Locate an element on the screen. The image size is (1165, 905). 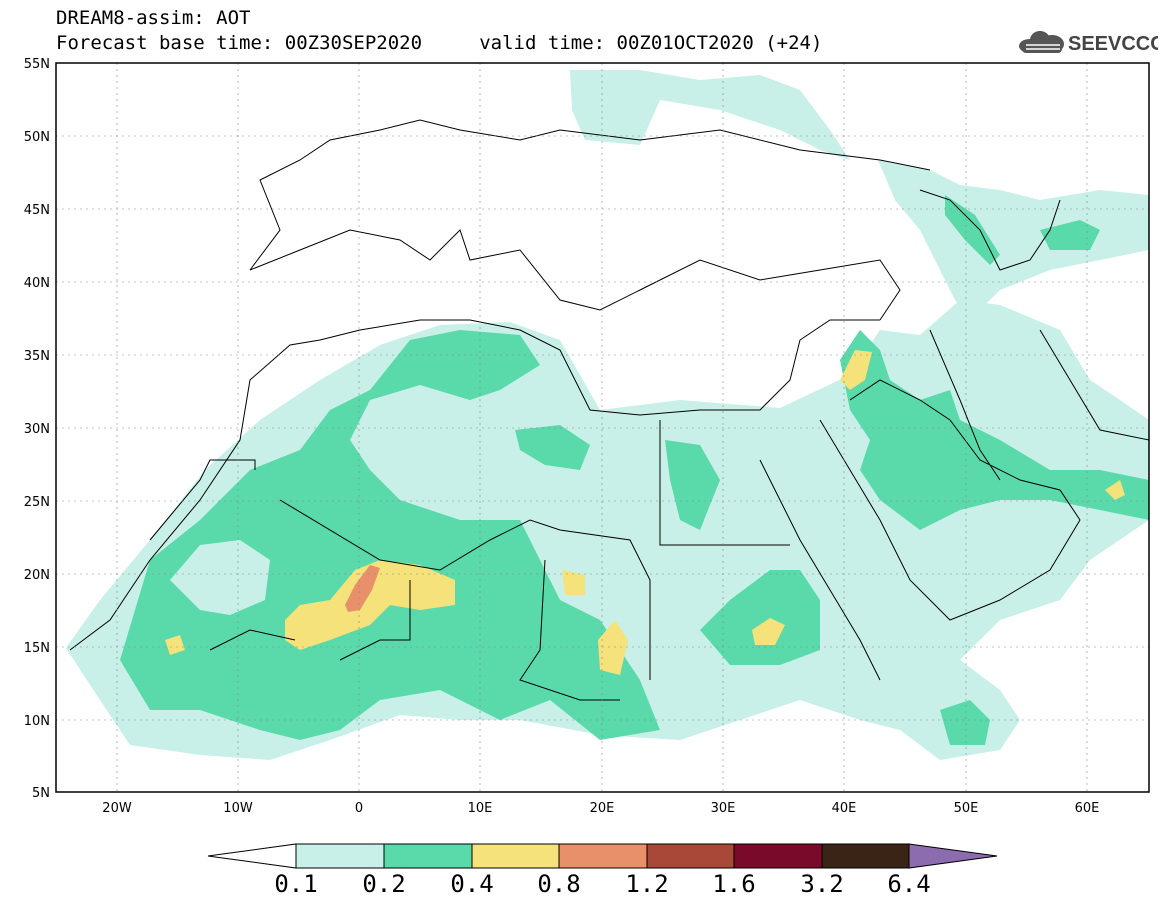
map-title: DREAM8-assim: AOT is located at coordinates (153, 18).